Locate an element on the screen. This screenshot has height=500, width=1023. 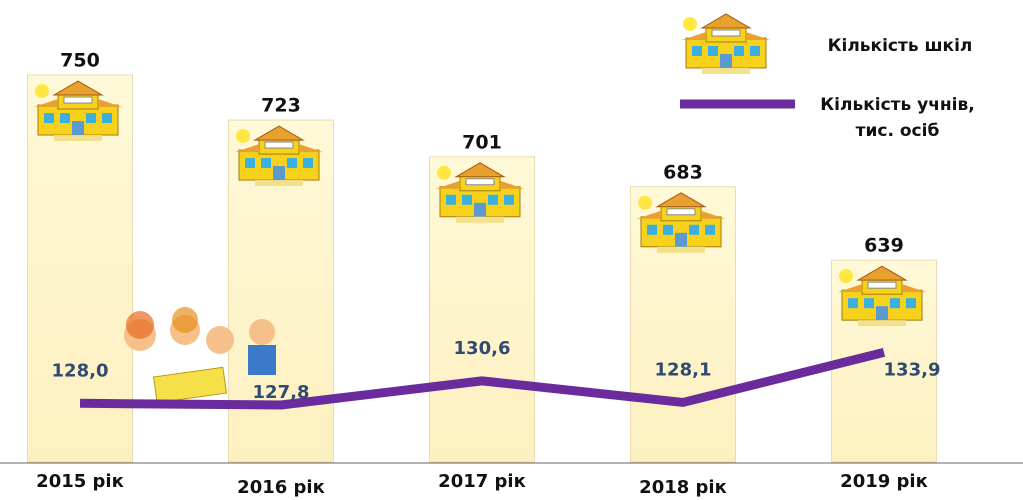
data-label: 127,8 is located at coordinates (281, 392).